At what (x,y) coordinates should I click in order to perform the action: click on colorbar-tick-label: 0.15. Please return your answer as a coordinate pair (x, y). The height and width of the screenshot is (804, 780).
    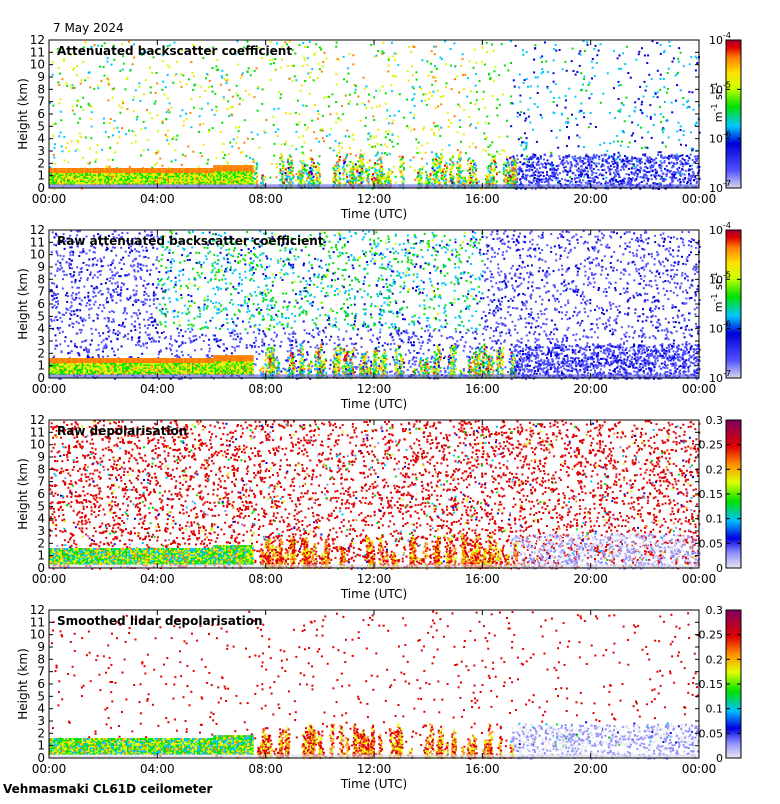
    Looking at the image, I should click on (711, 684).